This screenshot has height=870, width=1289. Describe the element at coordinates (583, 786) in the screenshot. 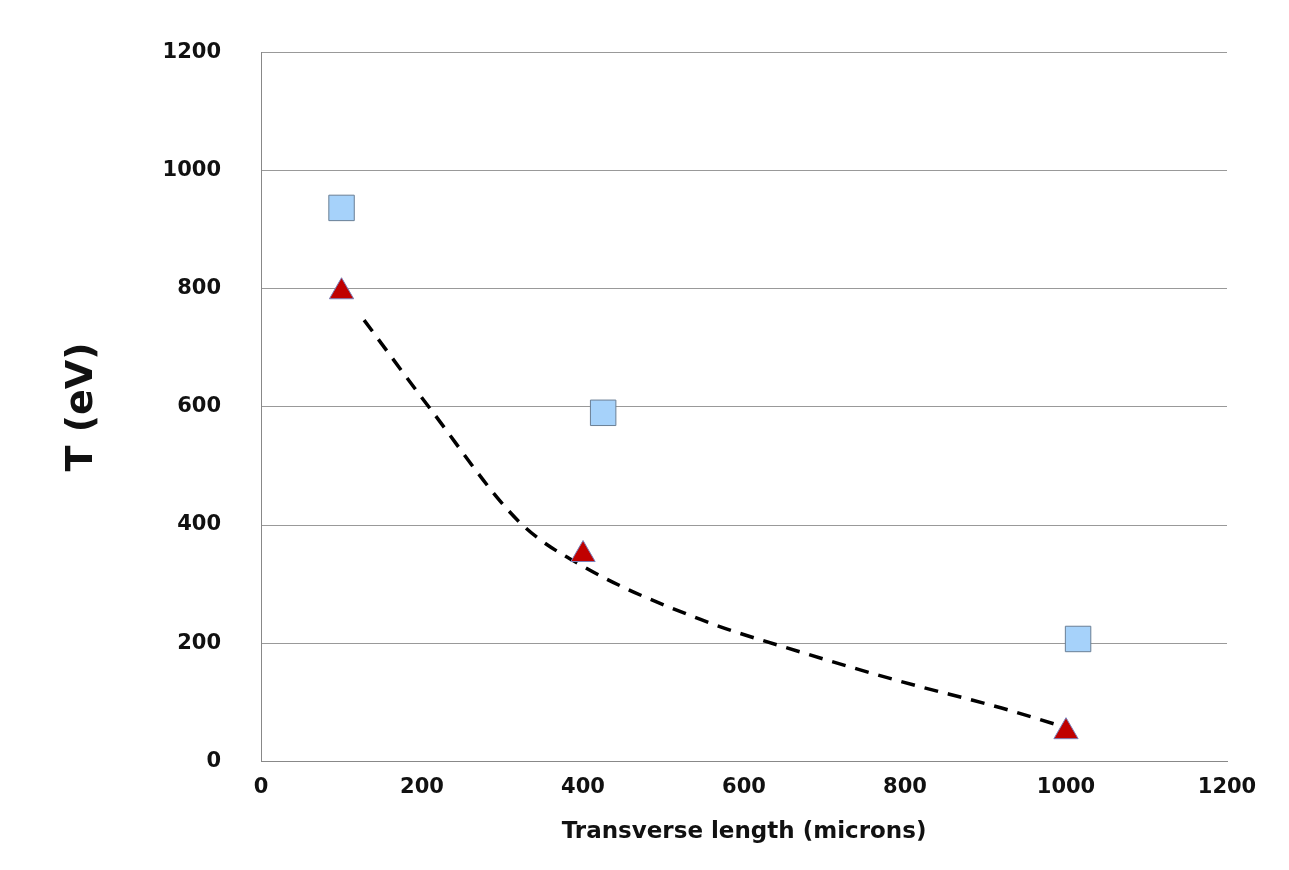

I see `x-tick-label: 400` at that location.